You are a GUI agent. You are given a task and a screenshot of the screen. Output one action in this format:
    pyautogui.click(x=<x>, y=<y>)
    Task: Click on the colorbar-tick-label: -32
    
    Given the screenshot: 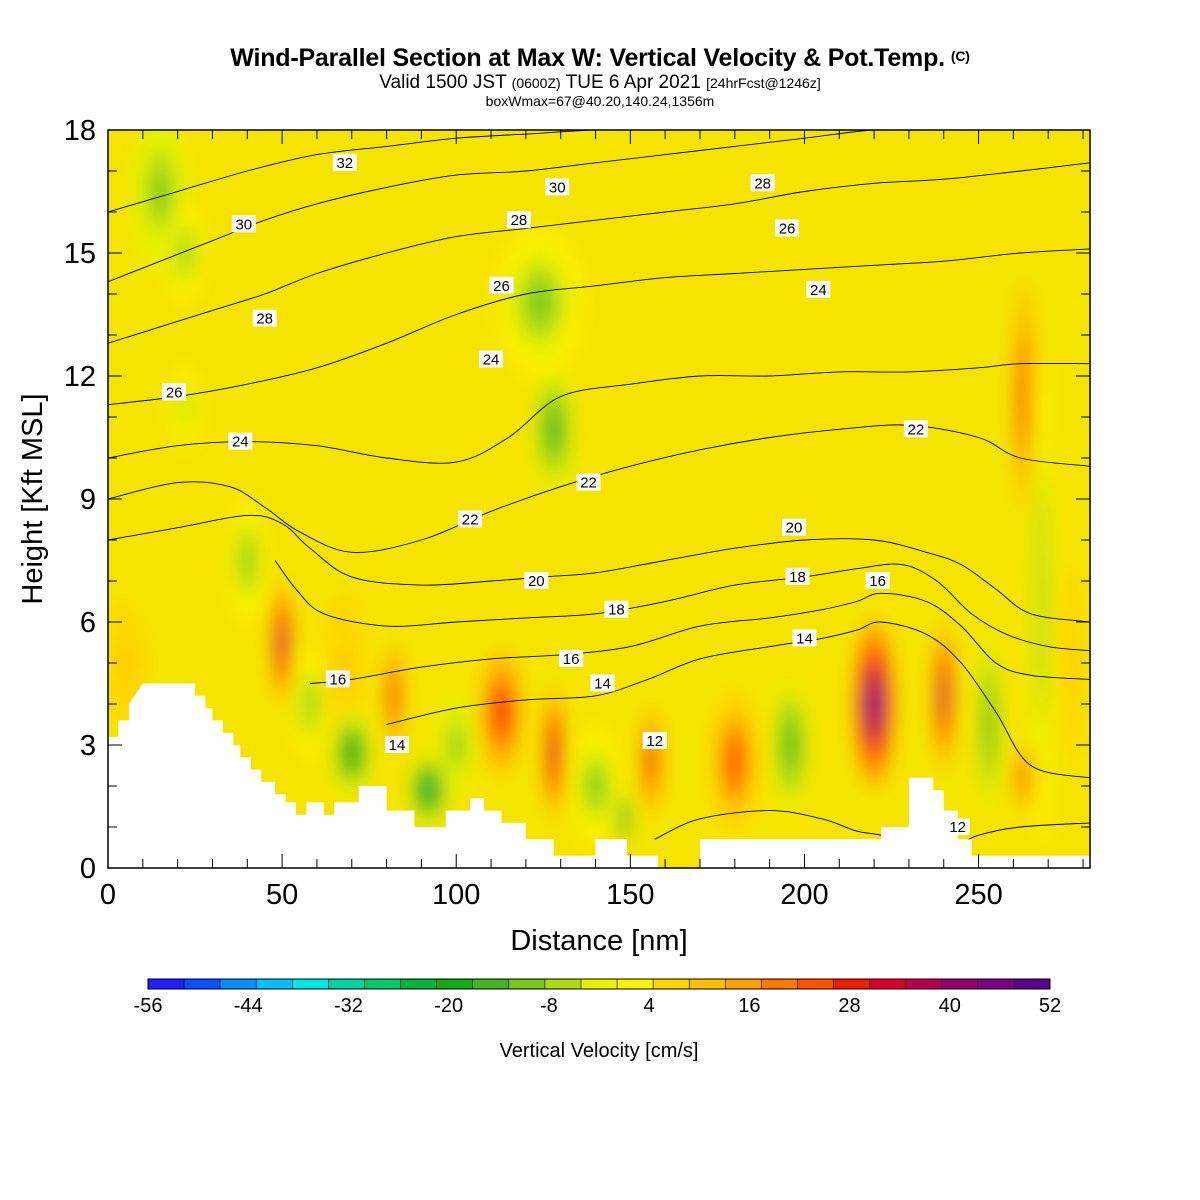 What is the action you would take?
    pyautogui.click(x=348, y=1006)
    